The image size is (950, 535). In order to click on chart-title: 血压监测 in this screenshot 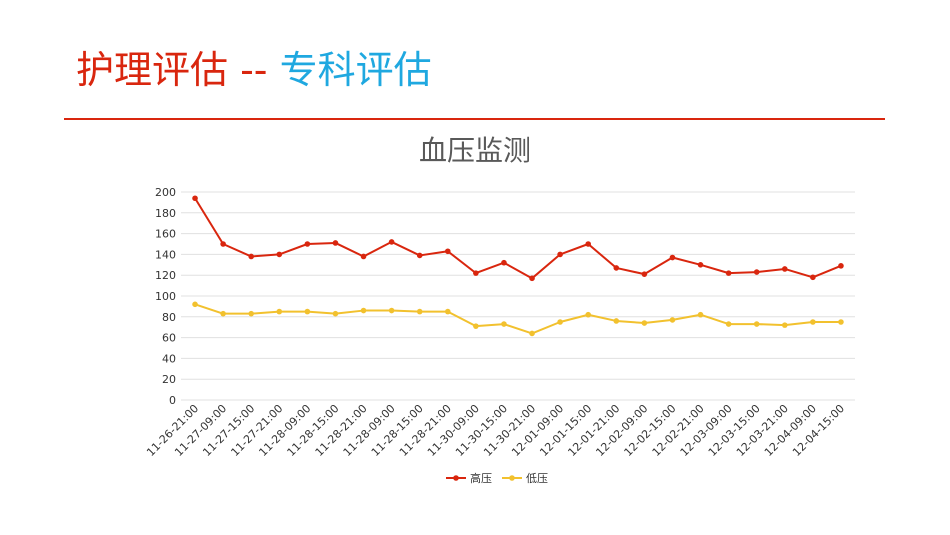, I will do `click(475, 150)`.